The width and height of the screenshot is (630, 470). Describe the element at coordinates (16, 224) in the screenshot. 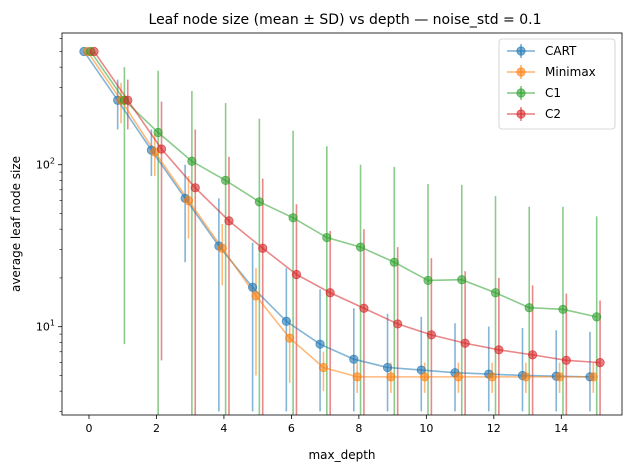

I see `y-axis-label: average leaf node size` at that location.